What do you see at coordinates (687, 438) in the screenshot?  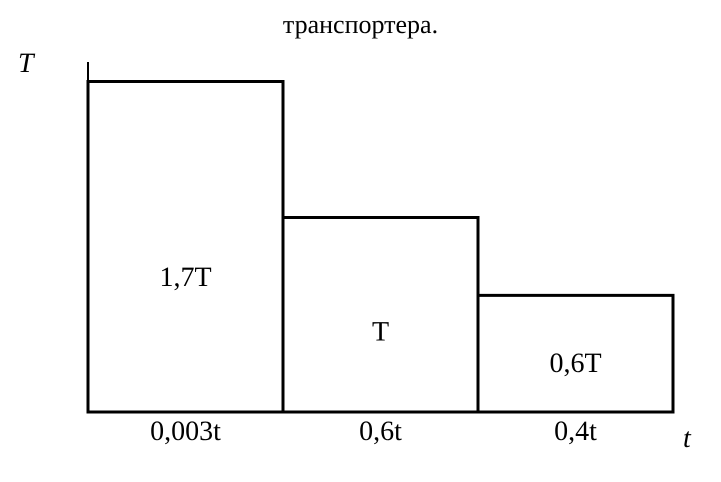 I see `x-axis-title: t` at bounding box center [687, 438].